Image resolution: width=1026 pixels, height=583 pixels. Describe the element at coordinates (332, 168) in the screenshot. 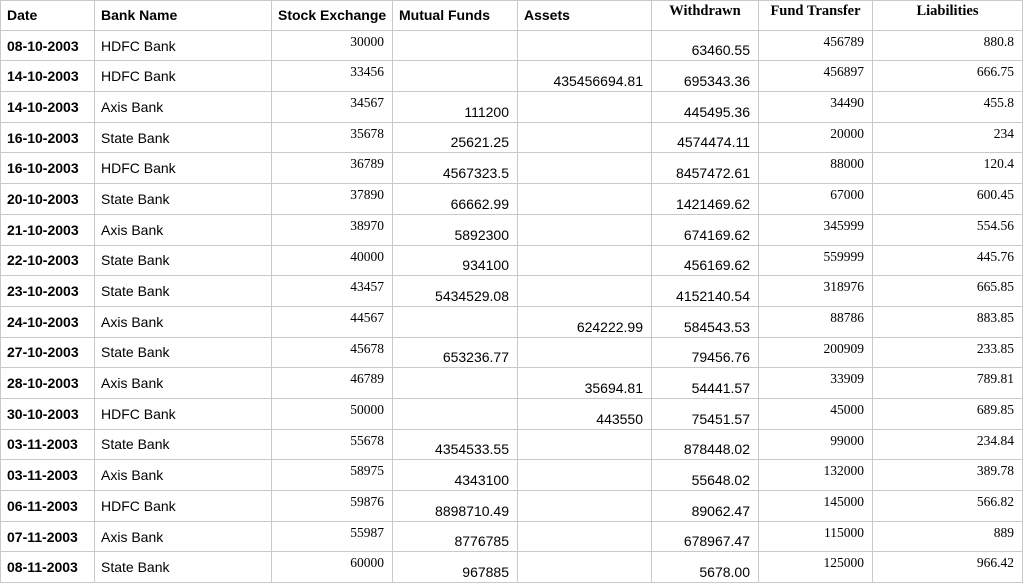

I see `cell-stock-exchange: 36789` at that location.